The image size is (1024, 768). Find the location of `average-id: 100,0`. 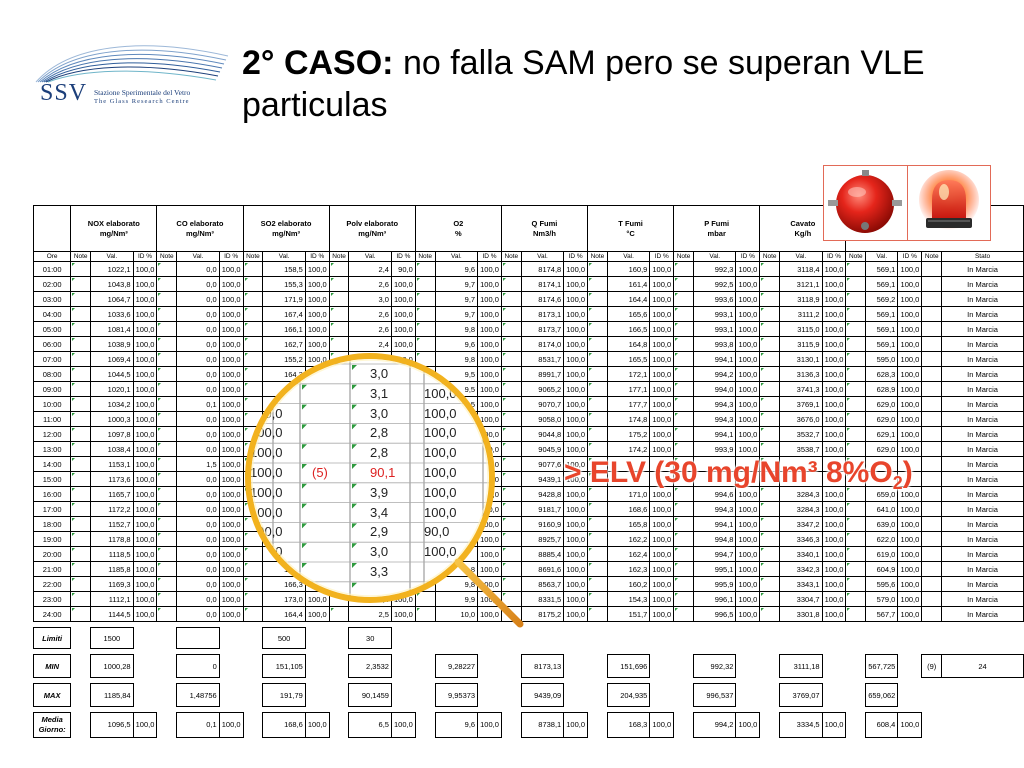

average-id: 100,0 is located at coordinates (748, 725).